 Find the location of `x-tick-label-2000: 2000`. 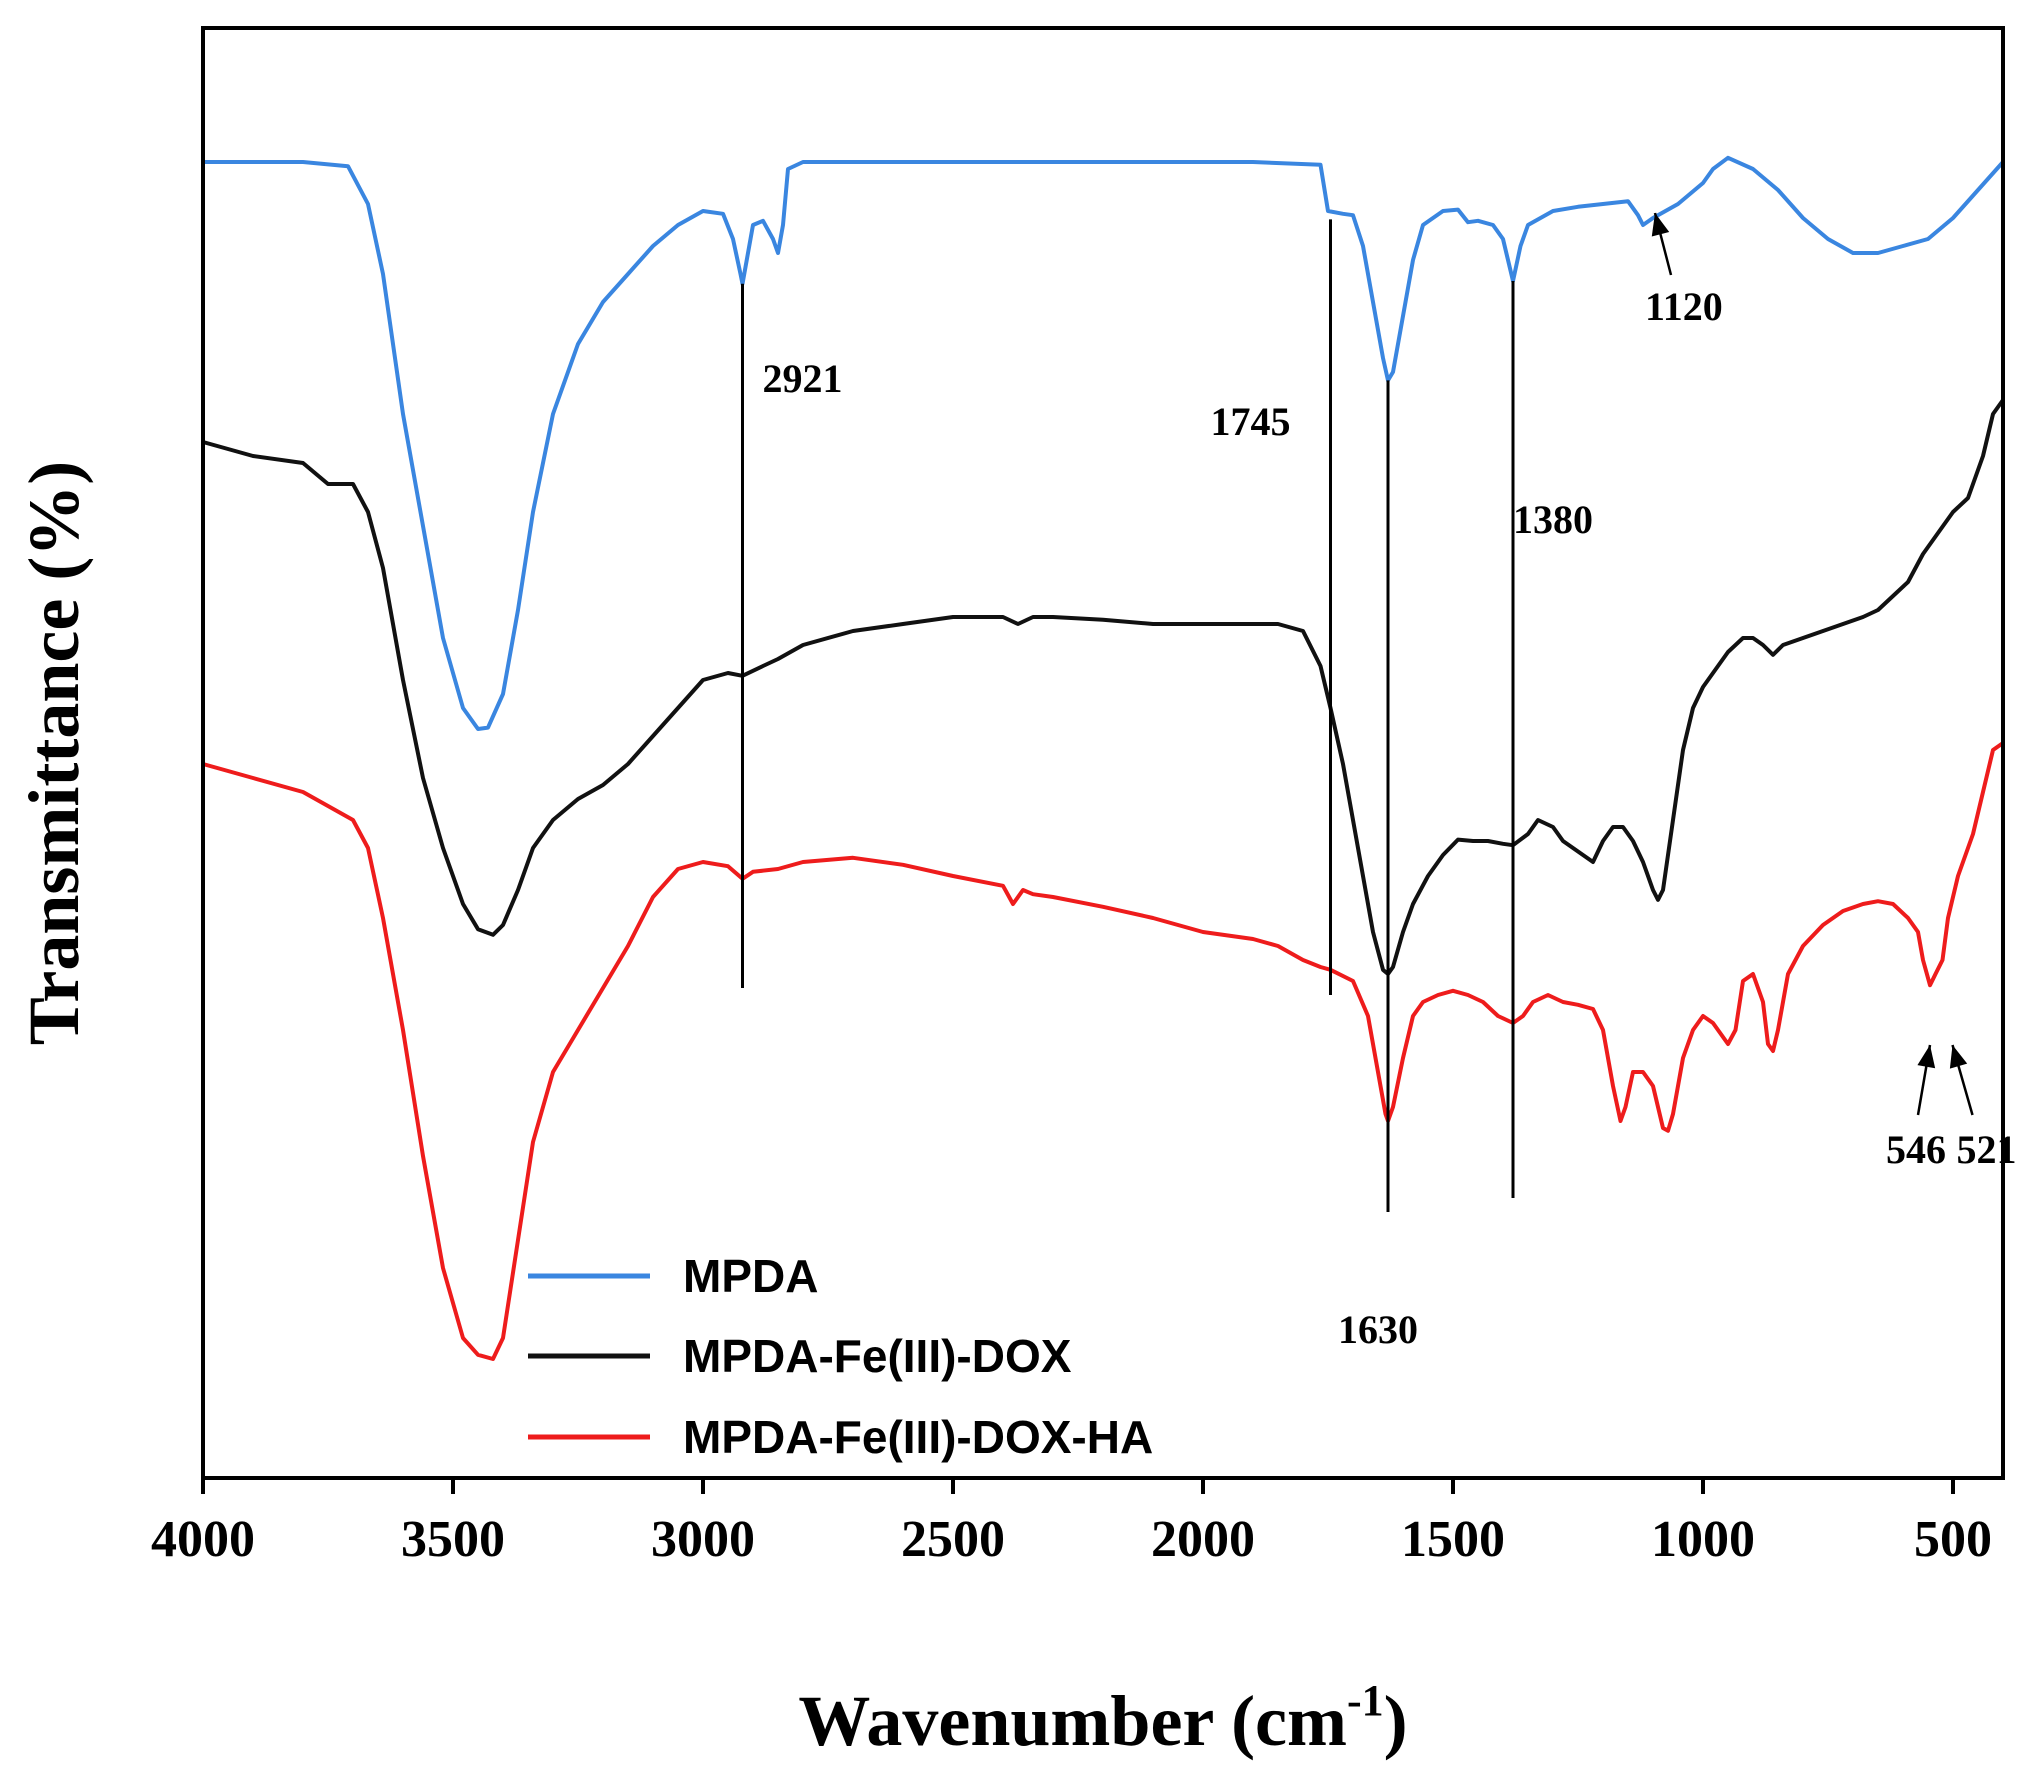

x-tick-label-2000: 2000 is located at coordinates (1203, 1539).